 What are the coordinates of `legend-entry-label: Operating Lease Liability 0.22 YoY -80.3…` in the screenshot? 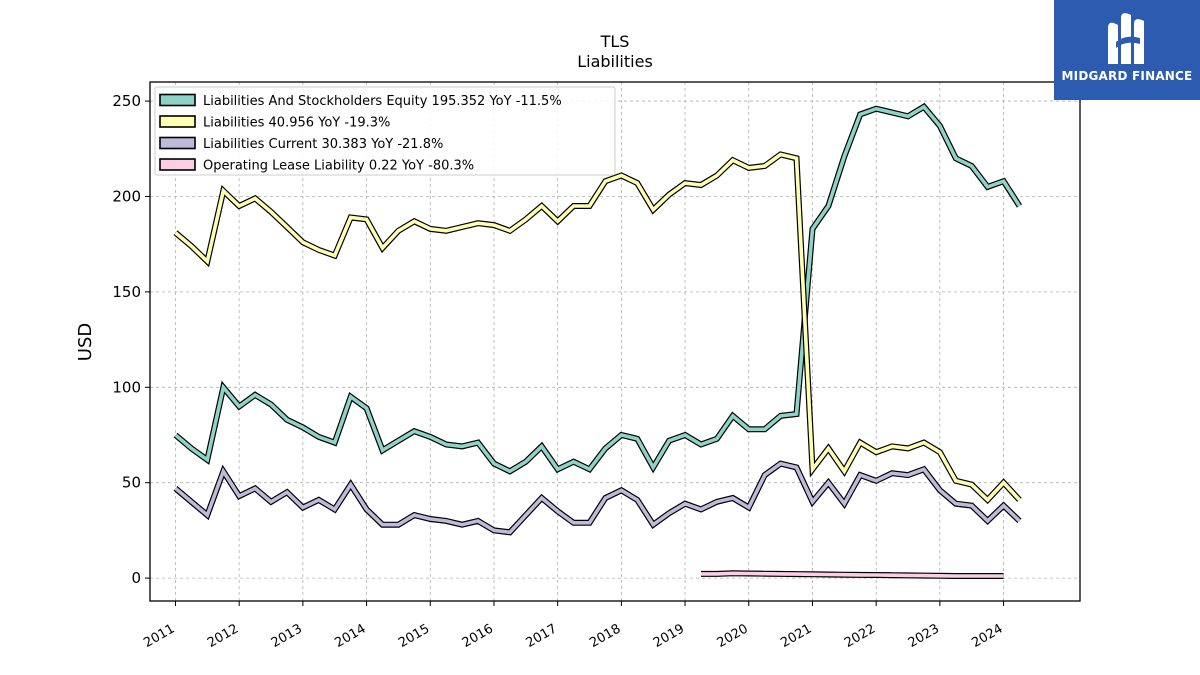 It's located at (338, 166).